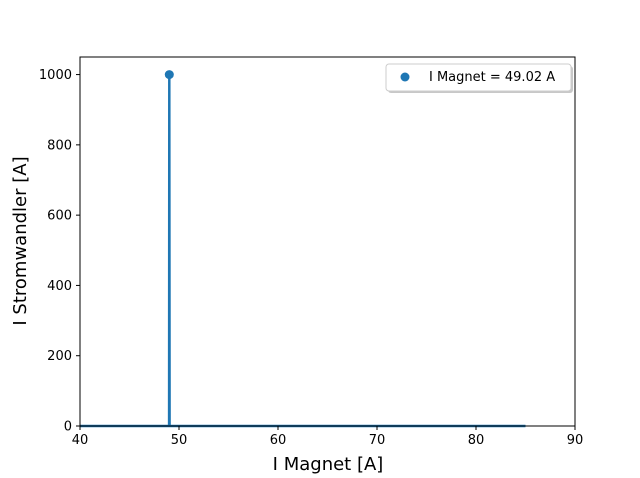  I want to click on legend-box, so click(478, 77).